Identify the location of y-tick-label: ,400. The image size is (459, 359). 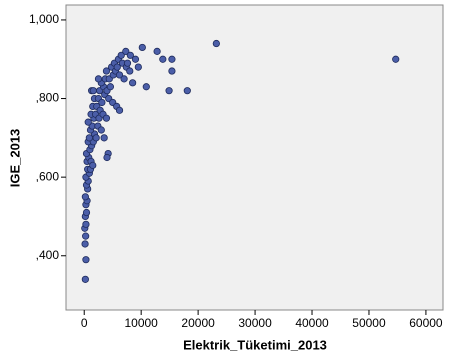
(48, 255).